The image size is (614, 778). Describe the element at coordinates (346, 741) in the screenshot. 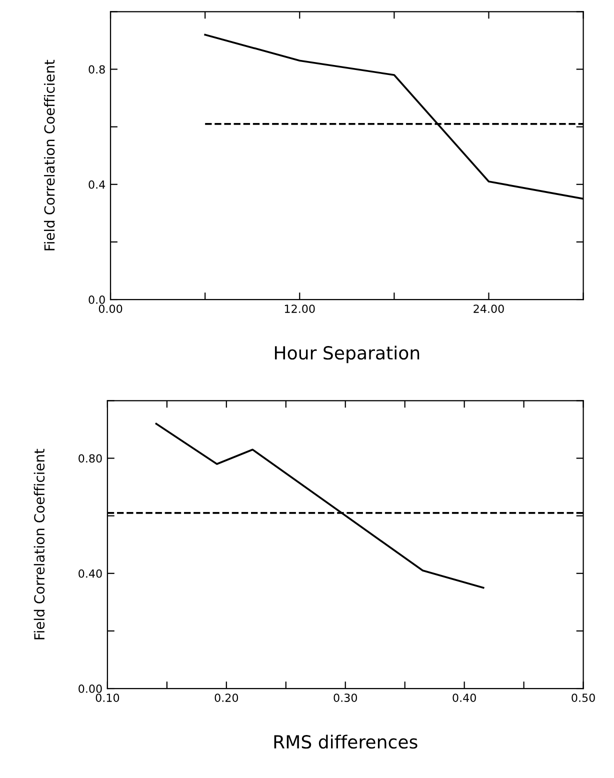

I see `x-axis-title: RMS differences` at that location.